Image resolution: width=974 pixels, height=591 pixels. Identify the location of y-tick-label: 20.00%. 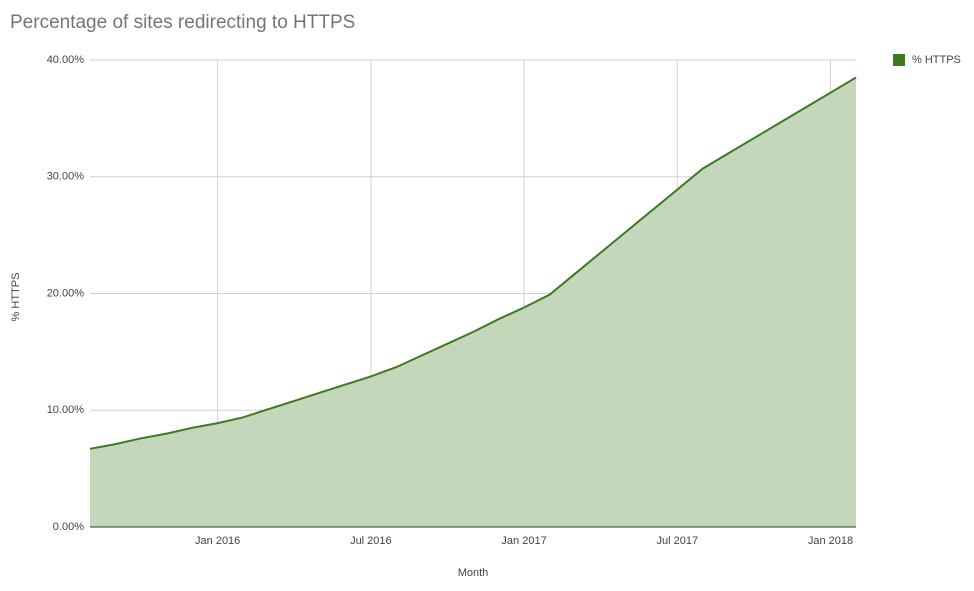
(66, 293).